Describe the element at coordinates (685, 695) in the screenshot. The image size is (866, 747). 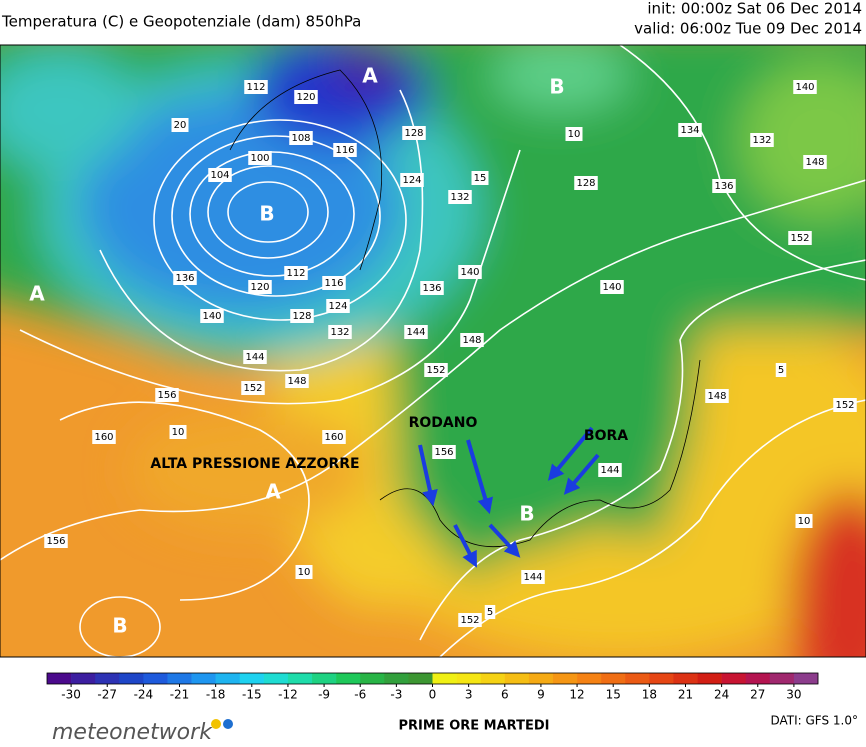
I see `colorbar-tick-label: 21` at that location.